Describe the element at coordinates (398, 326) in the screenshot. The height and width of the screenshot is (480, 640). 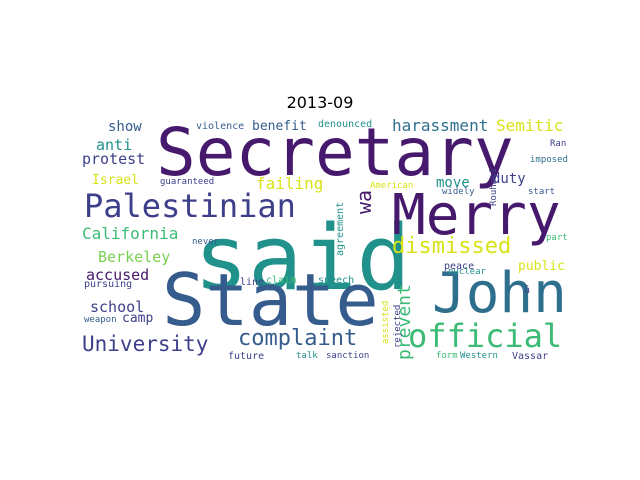
I see `cloud-word: rejected` at that location.